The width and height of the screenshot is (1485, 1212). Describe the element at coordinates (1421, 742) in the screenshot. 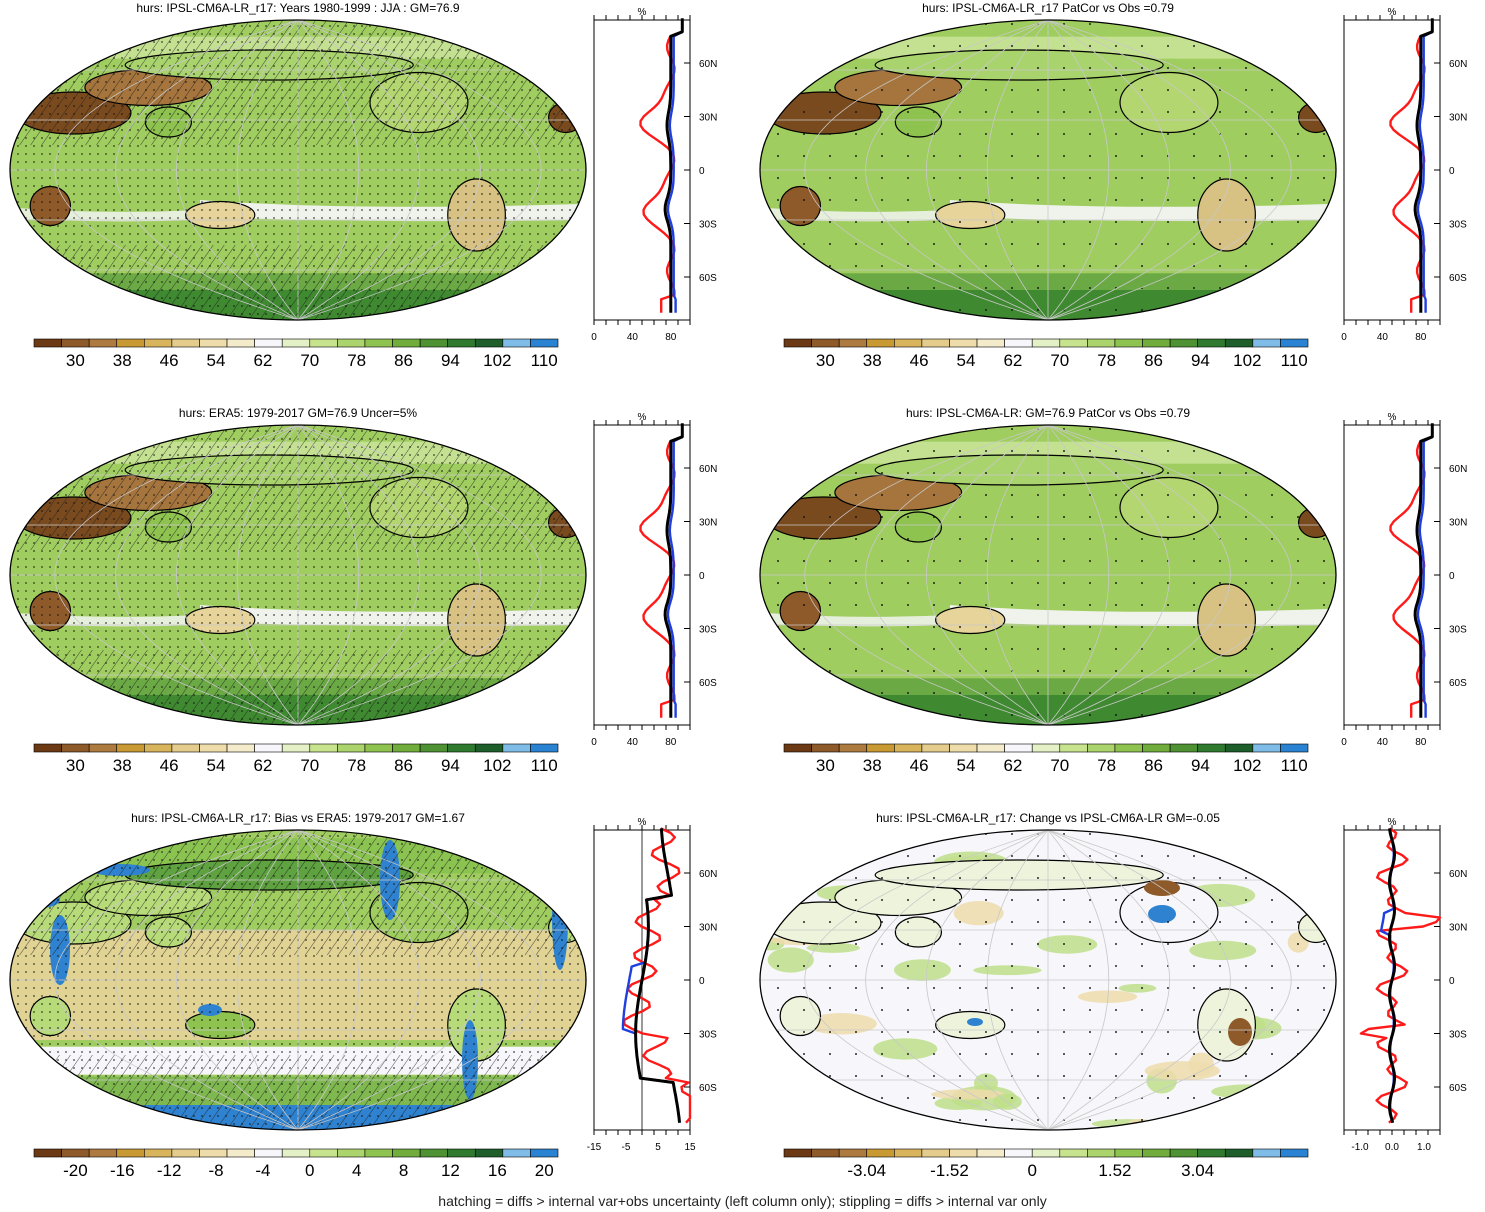

I see `profile-xtick-label: 80` at that location.